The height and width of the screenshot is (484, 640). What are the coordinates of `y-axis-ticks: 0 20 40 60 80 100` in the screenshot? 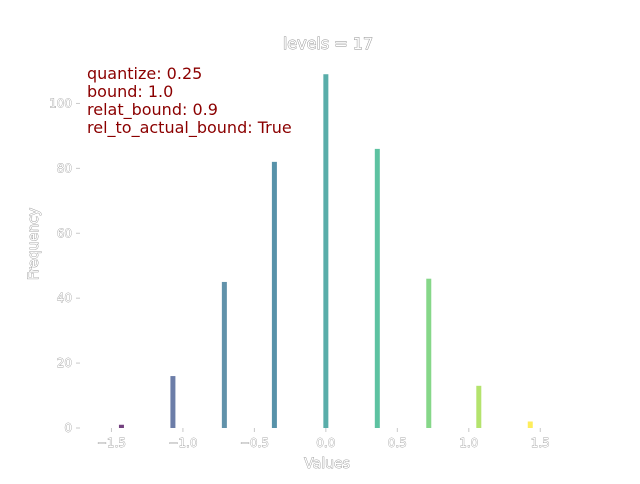 It's located at (64, 265).